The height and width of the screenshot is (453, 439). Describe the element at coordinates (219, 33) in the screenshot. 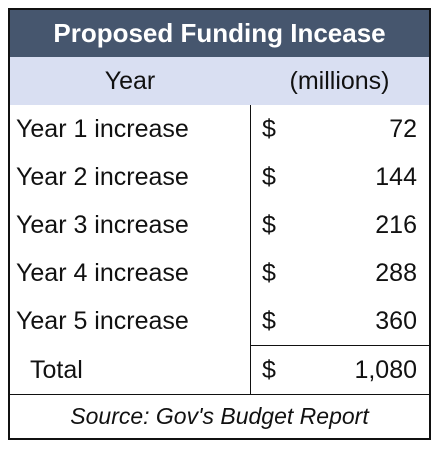

I see `table-title: Proposed Funding Incease` at that location.